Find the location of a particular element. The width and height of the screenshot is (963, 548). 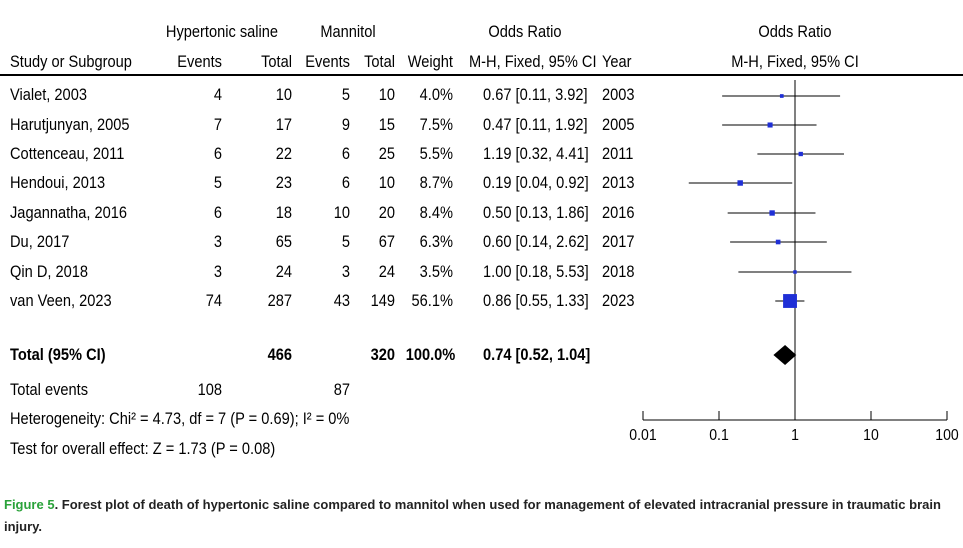

study-e2: 10 is located at coordinates (341, 212).